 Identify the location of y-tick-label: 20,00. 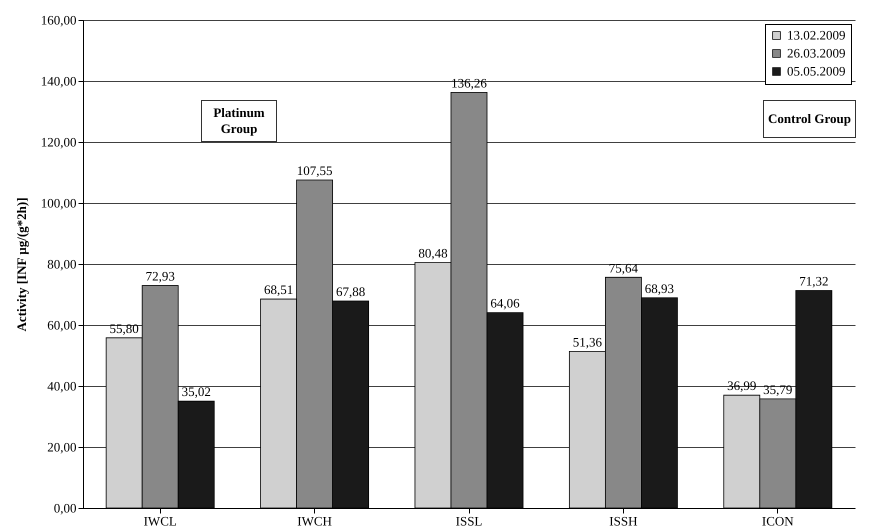
(61, 447).